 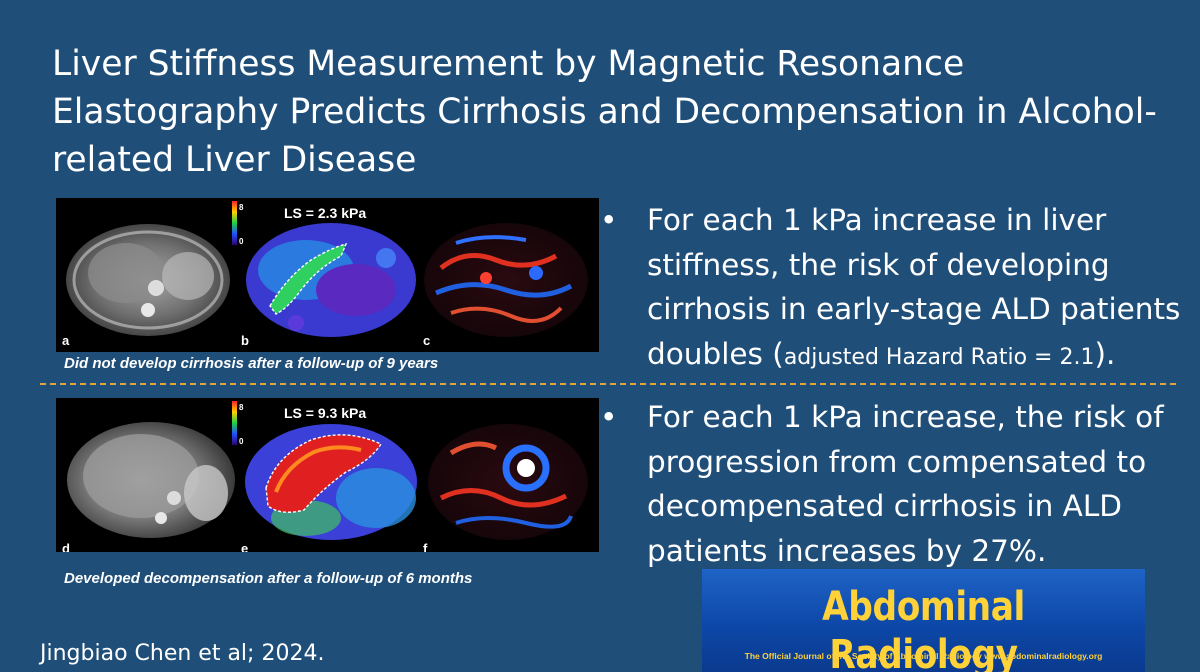 What do you see at coordinates (325, 213) in the screenshot?
I see `ls-value-label: LS = 2.3 kPa` at bounding box center [325, 213].